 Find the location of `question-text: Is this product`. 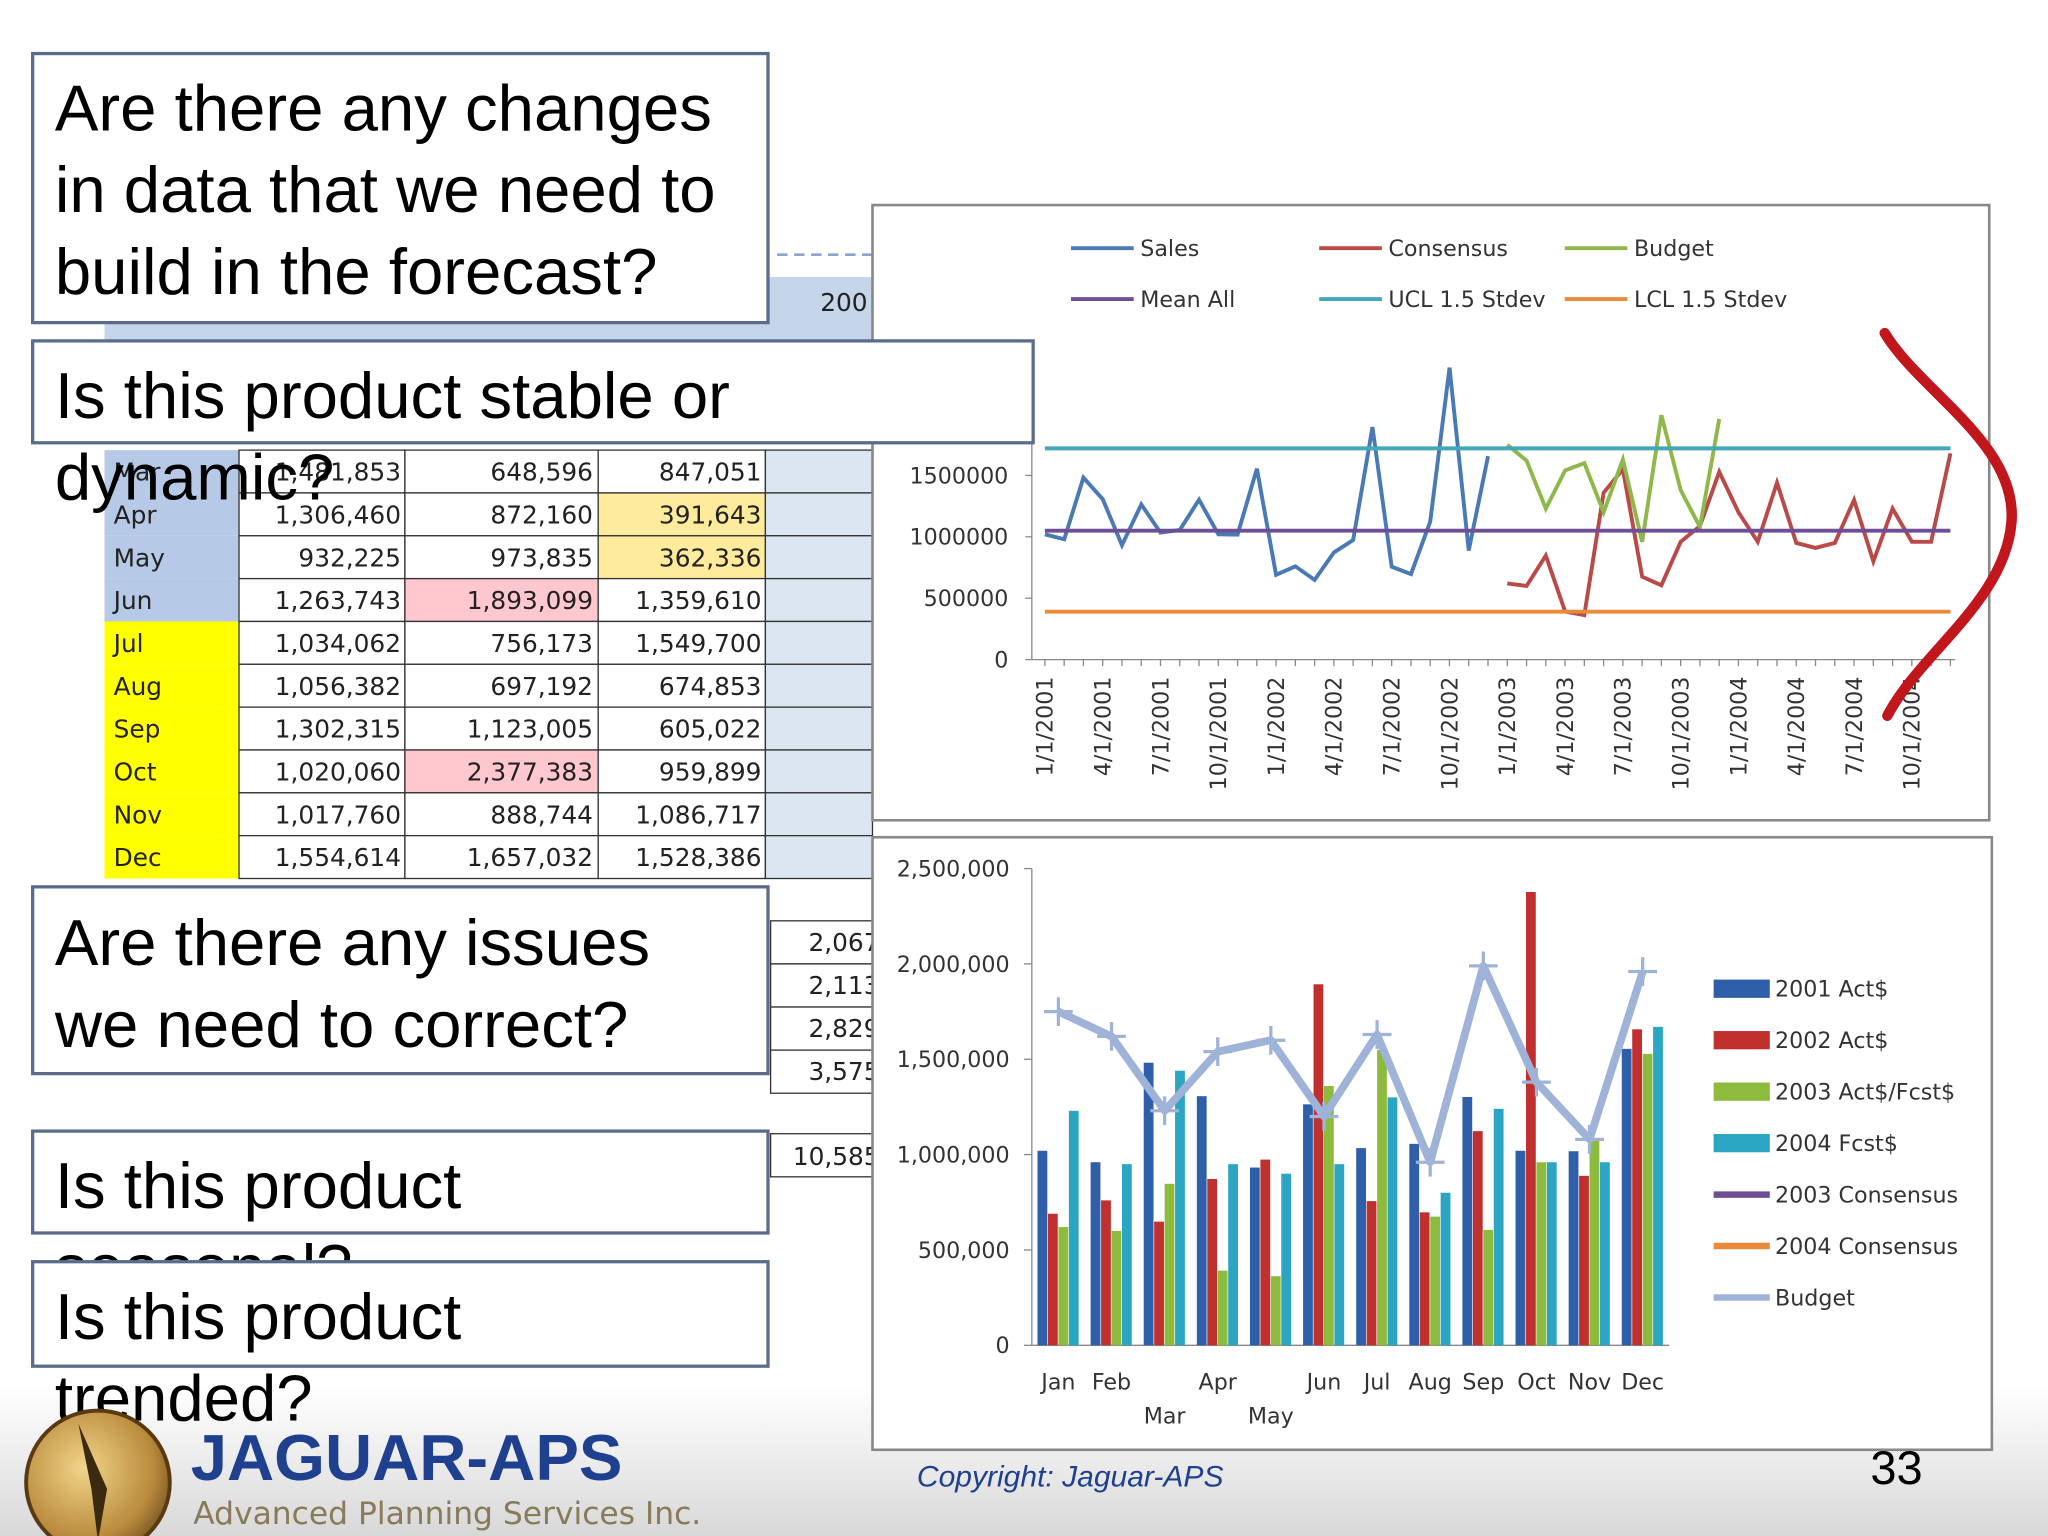

question-text: Is this product is located at coordinates (258, 1185).